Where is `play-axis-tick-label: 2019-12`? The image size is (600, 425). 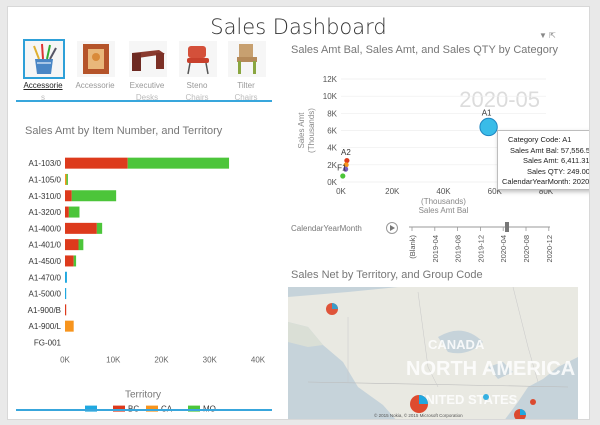 play-axis-tick-label: 2019-12 is located at coordinates (480, 249).